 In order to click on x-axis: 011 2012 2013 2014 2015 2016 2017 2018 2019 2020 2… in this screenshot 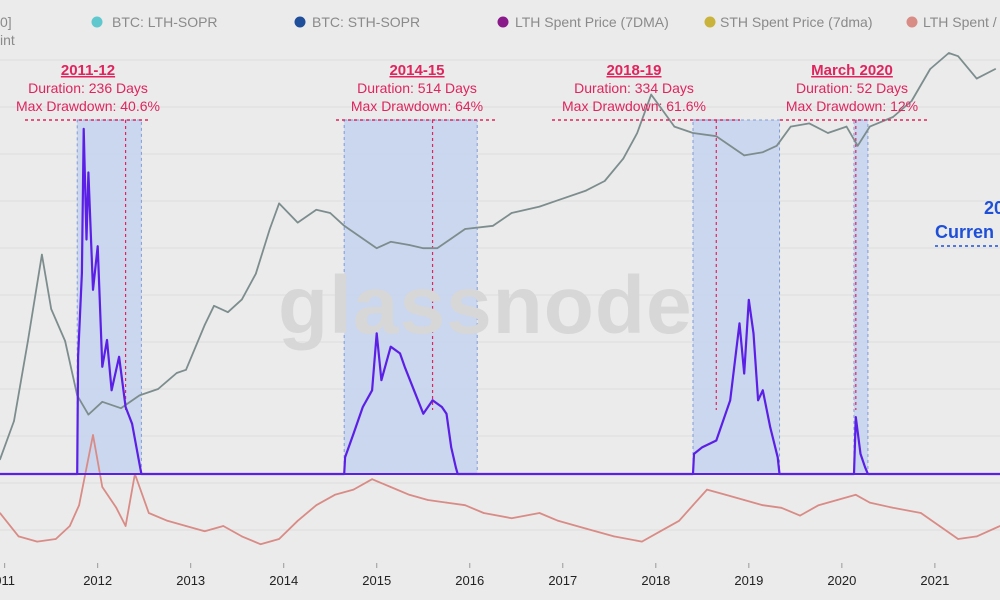, I will do `click(474, 575)`.